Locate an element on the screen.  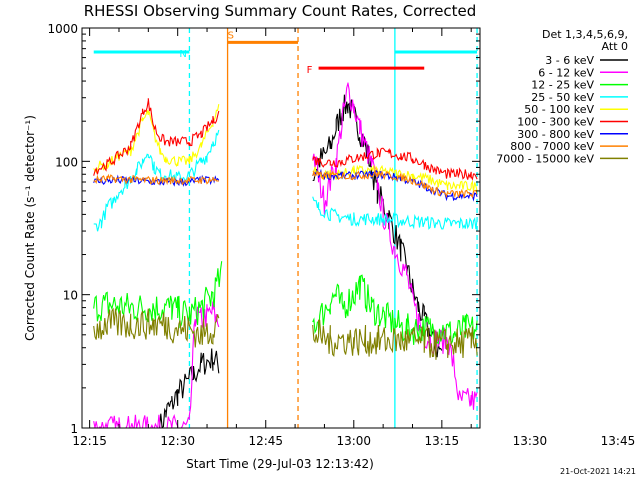
legend-label: 300 - 800 keV is located at coordinates (555, 134).